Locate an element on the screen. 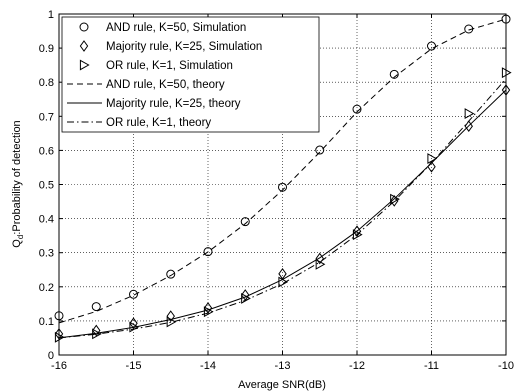  y-tick-label: 0.6 is located at coordinates (46, 151).